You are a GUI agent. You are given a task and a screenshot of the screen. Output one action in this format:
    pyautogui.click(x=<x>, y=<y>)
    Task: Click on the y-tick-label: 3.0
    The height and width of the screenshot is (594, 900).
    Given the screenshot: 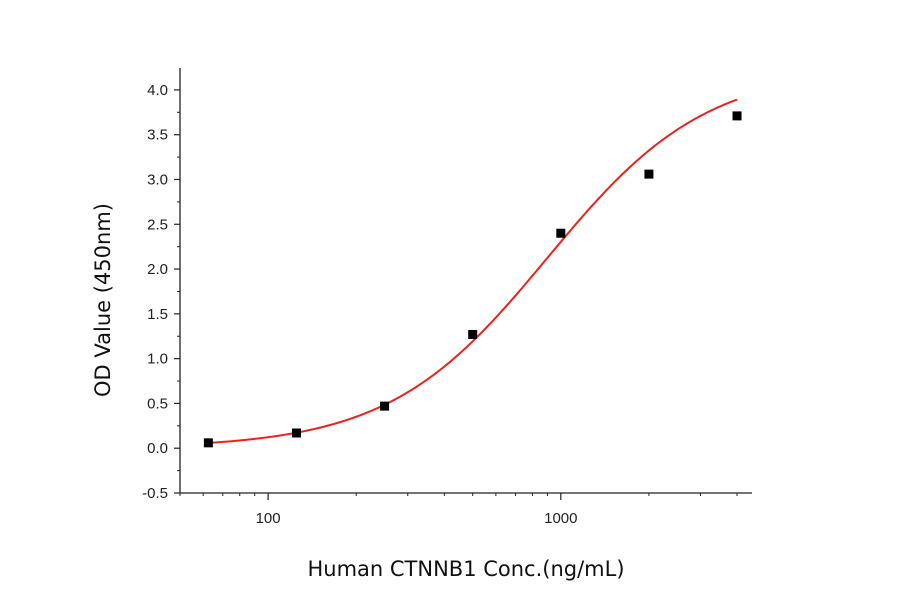 What is the action you would take?
    pyautogui.click(x=157, y=179)
    